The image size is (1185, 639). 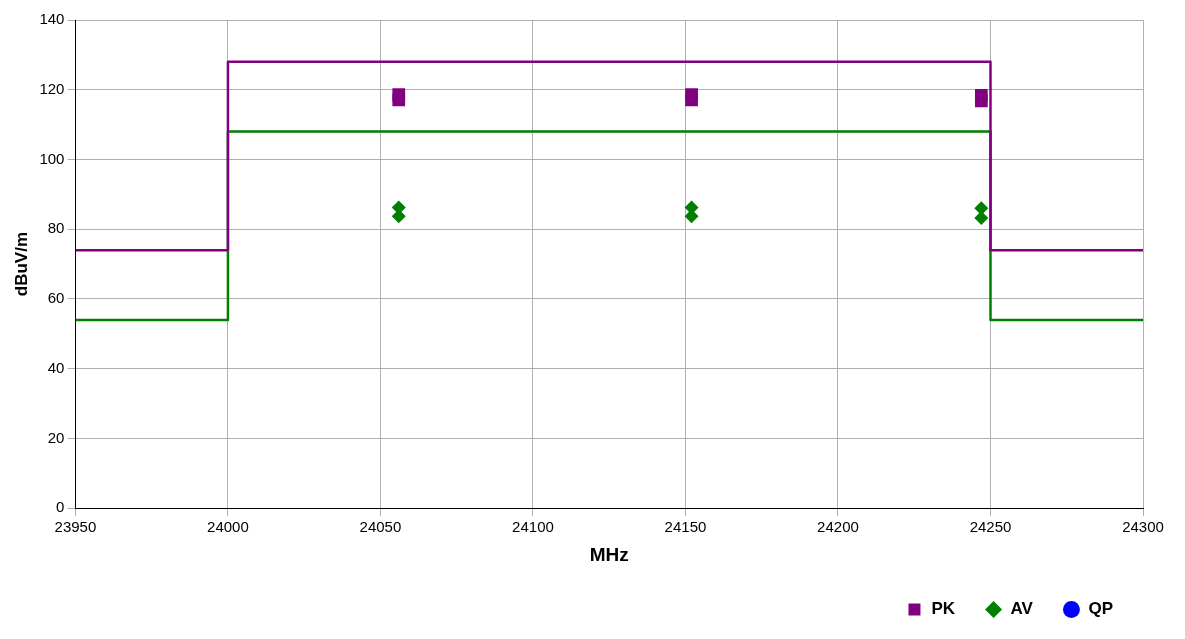 I want to click on legend-label: PK, so click(x=943, y=609).